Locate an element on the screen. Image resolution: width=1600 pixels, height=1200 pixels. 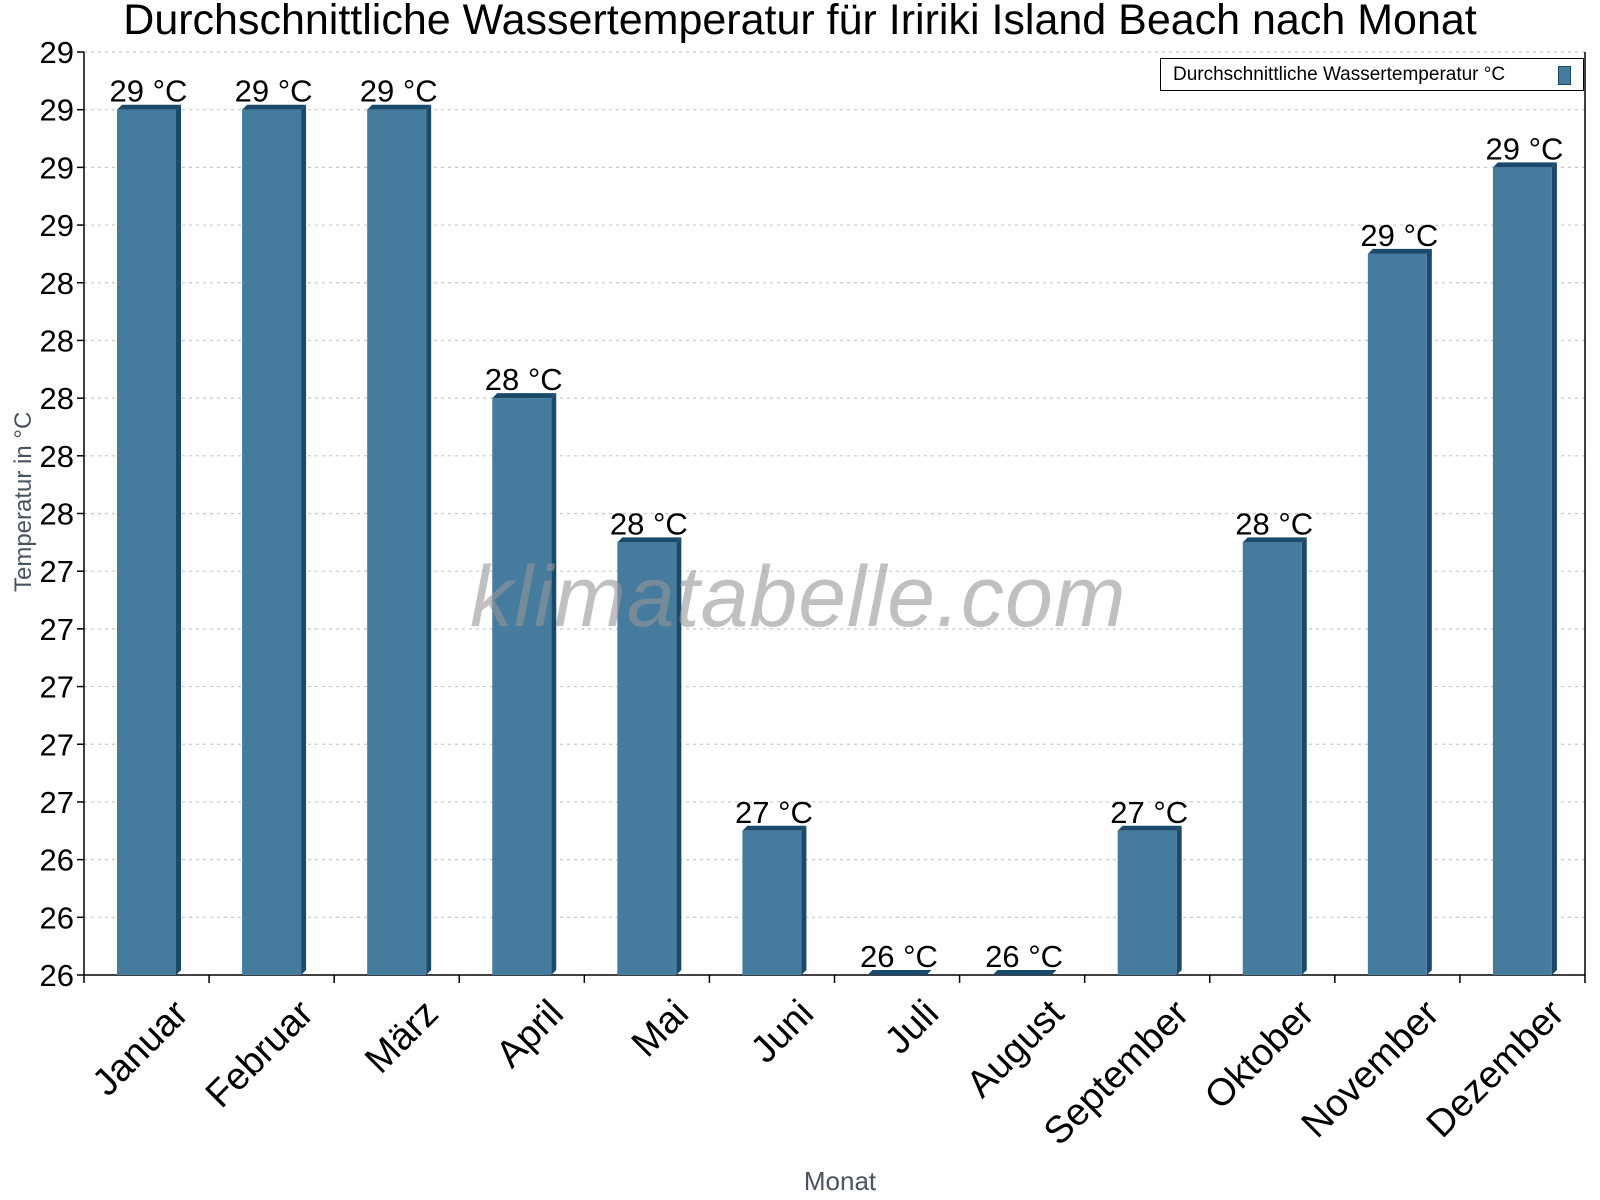
x-tick-label: Januar is located at coordinates (141, 1048).